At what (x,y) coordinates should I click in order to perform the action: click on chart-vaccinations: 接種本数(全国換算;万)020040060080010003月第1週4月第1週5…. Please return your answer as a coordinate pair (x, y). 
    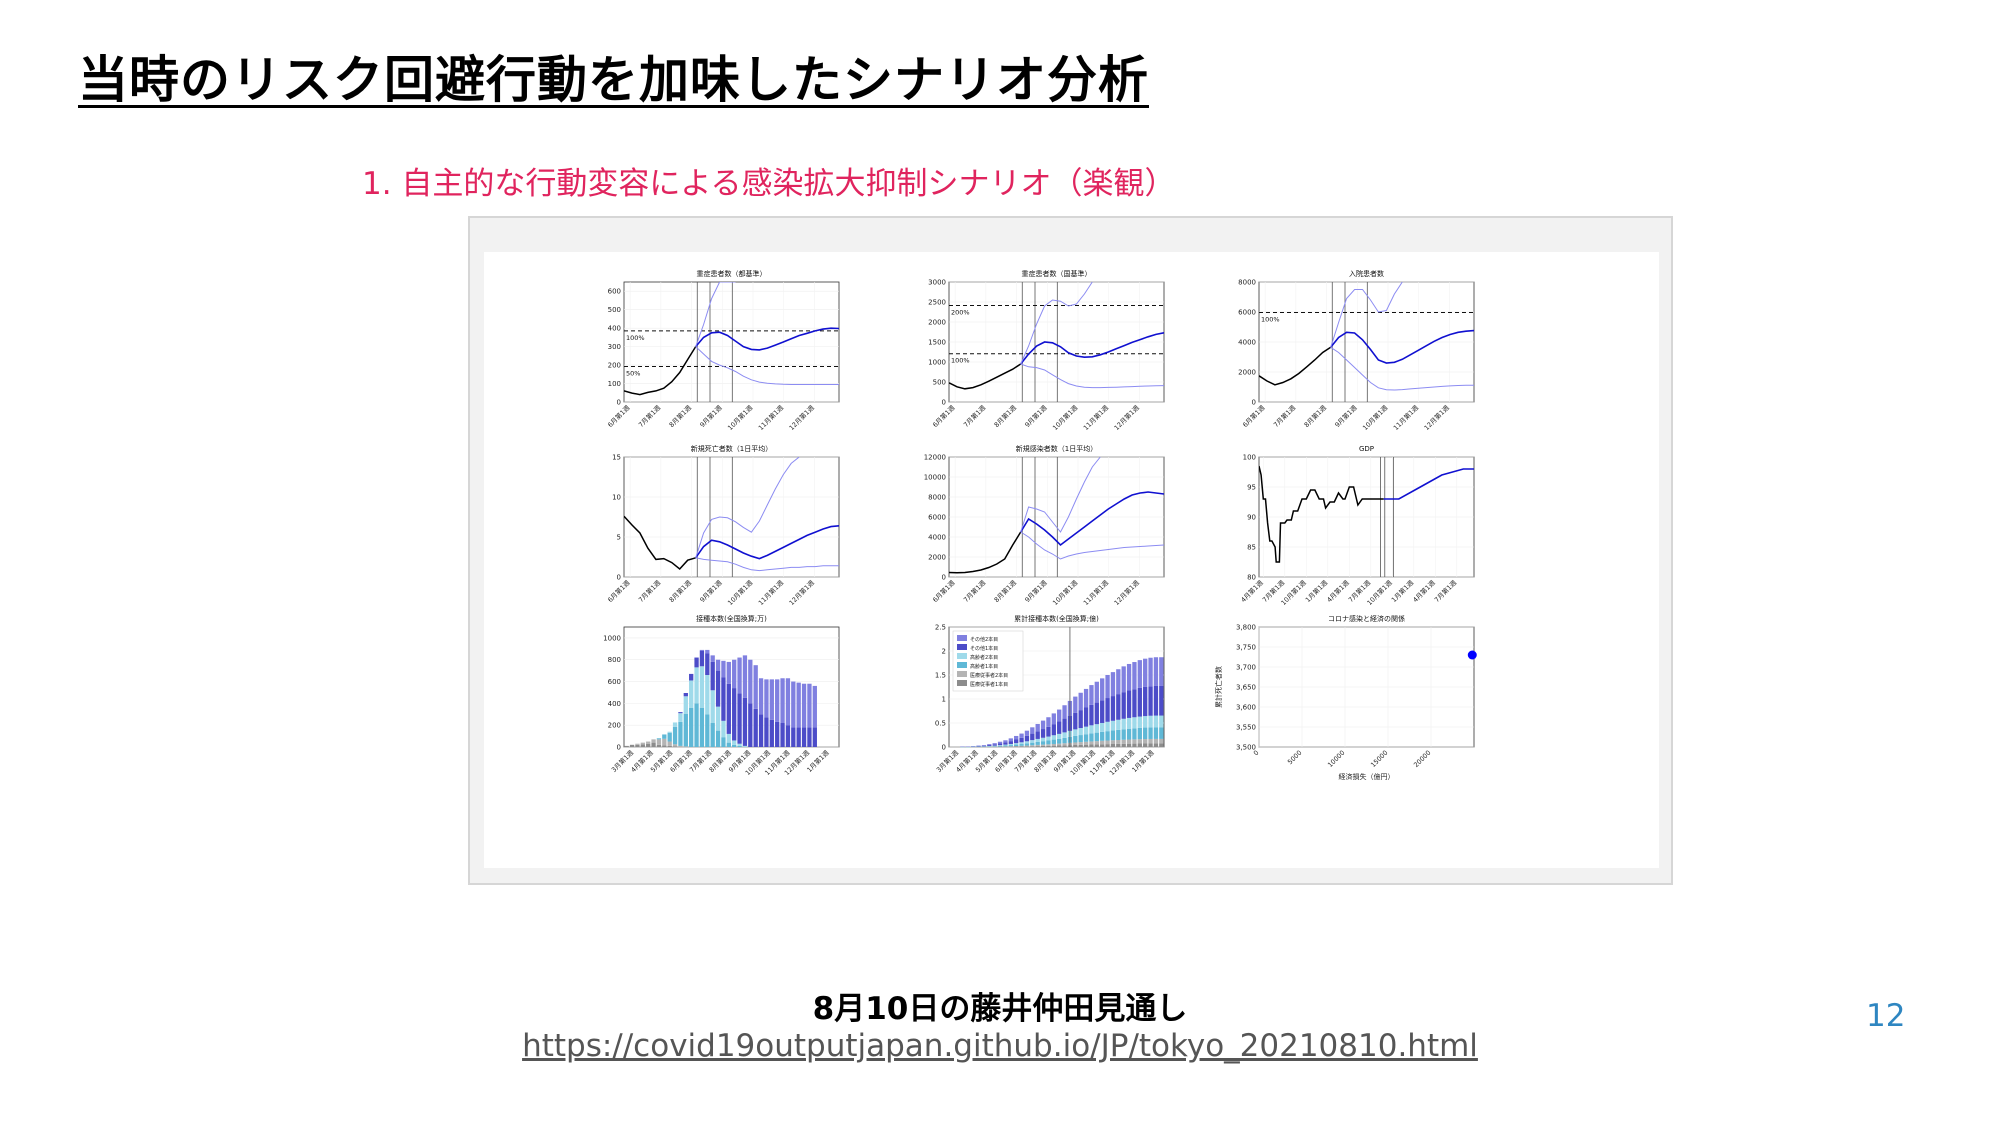
    Looking at the image, I should click on (721, 695).